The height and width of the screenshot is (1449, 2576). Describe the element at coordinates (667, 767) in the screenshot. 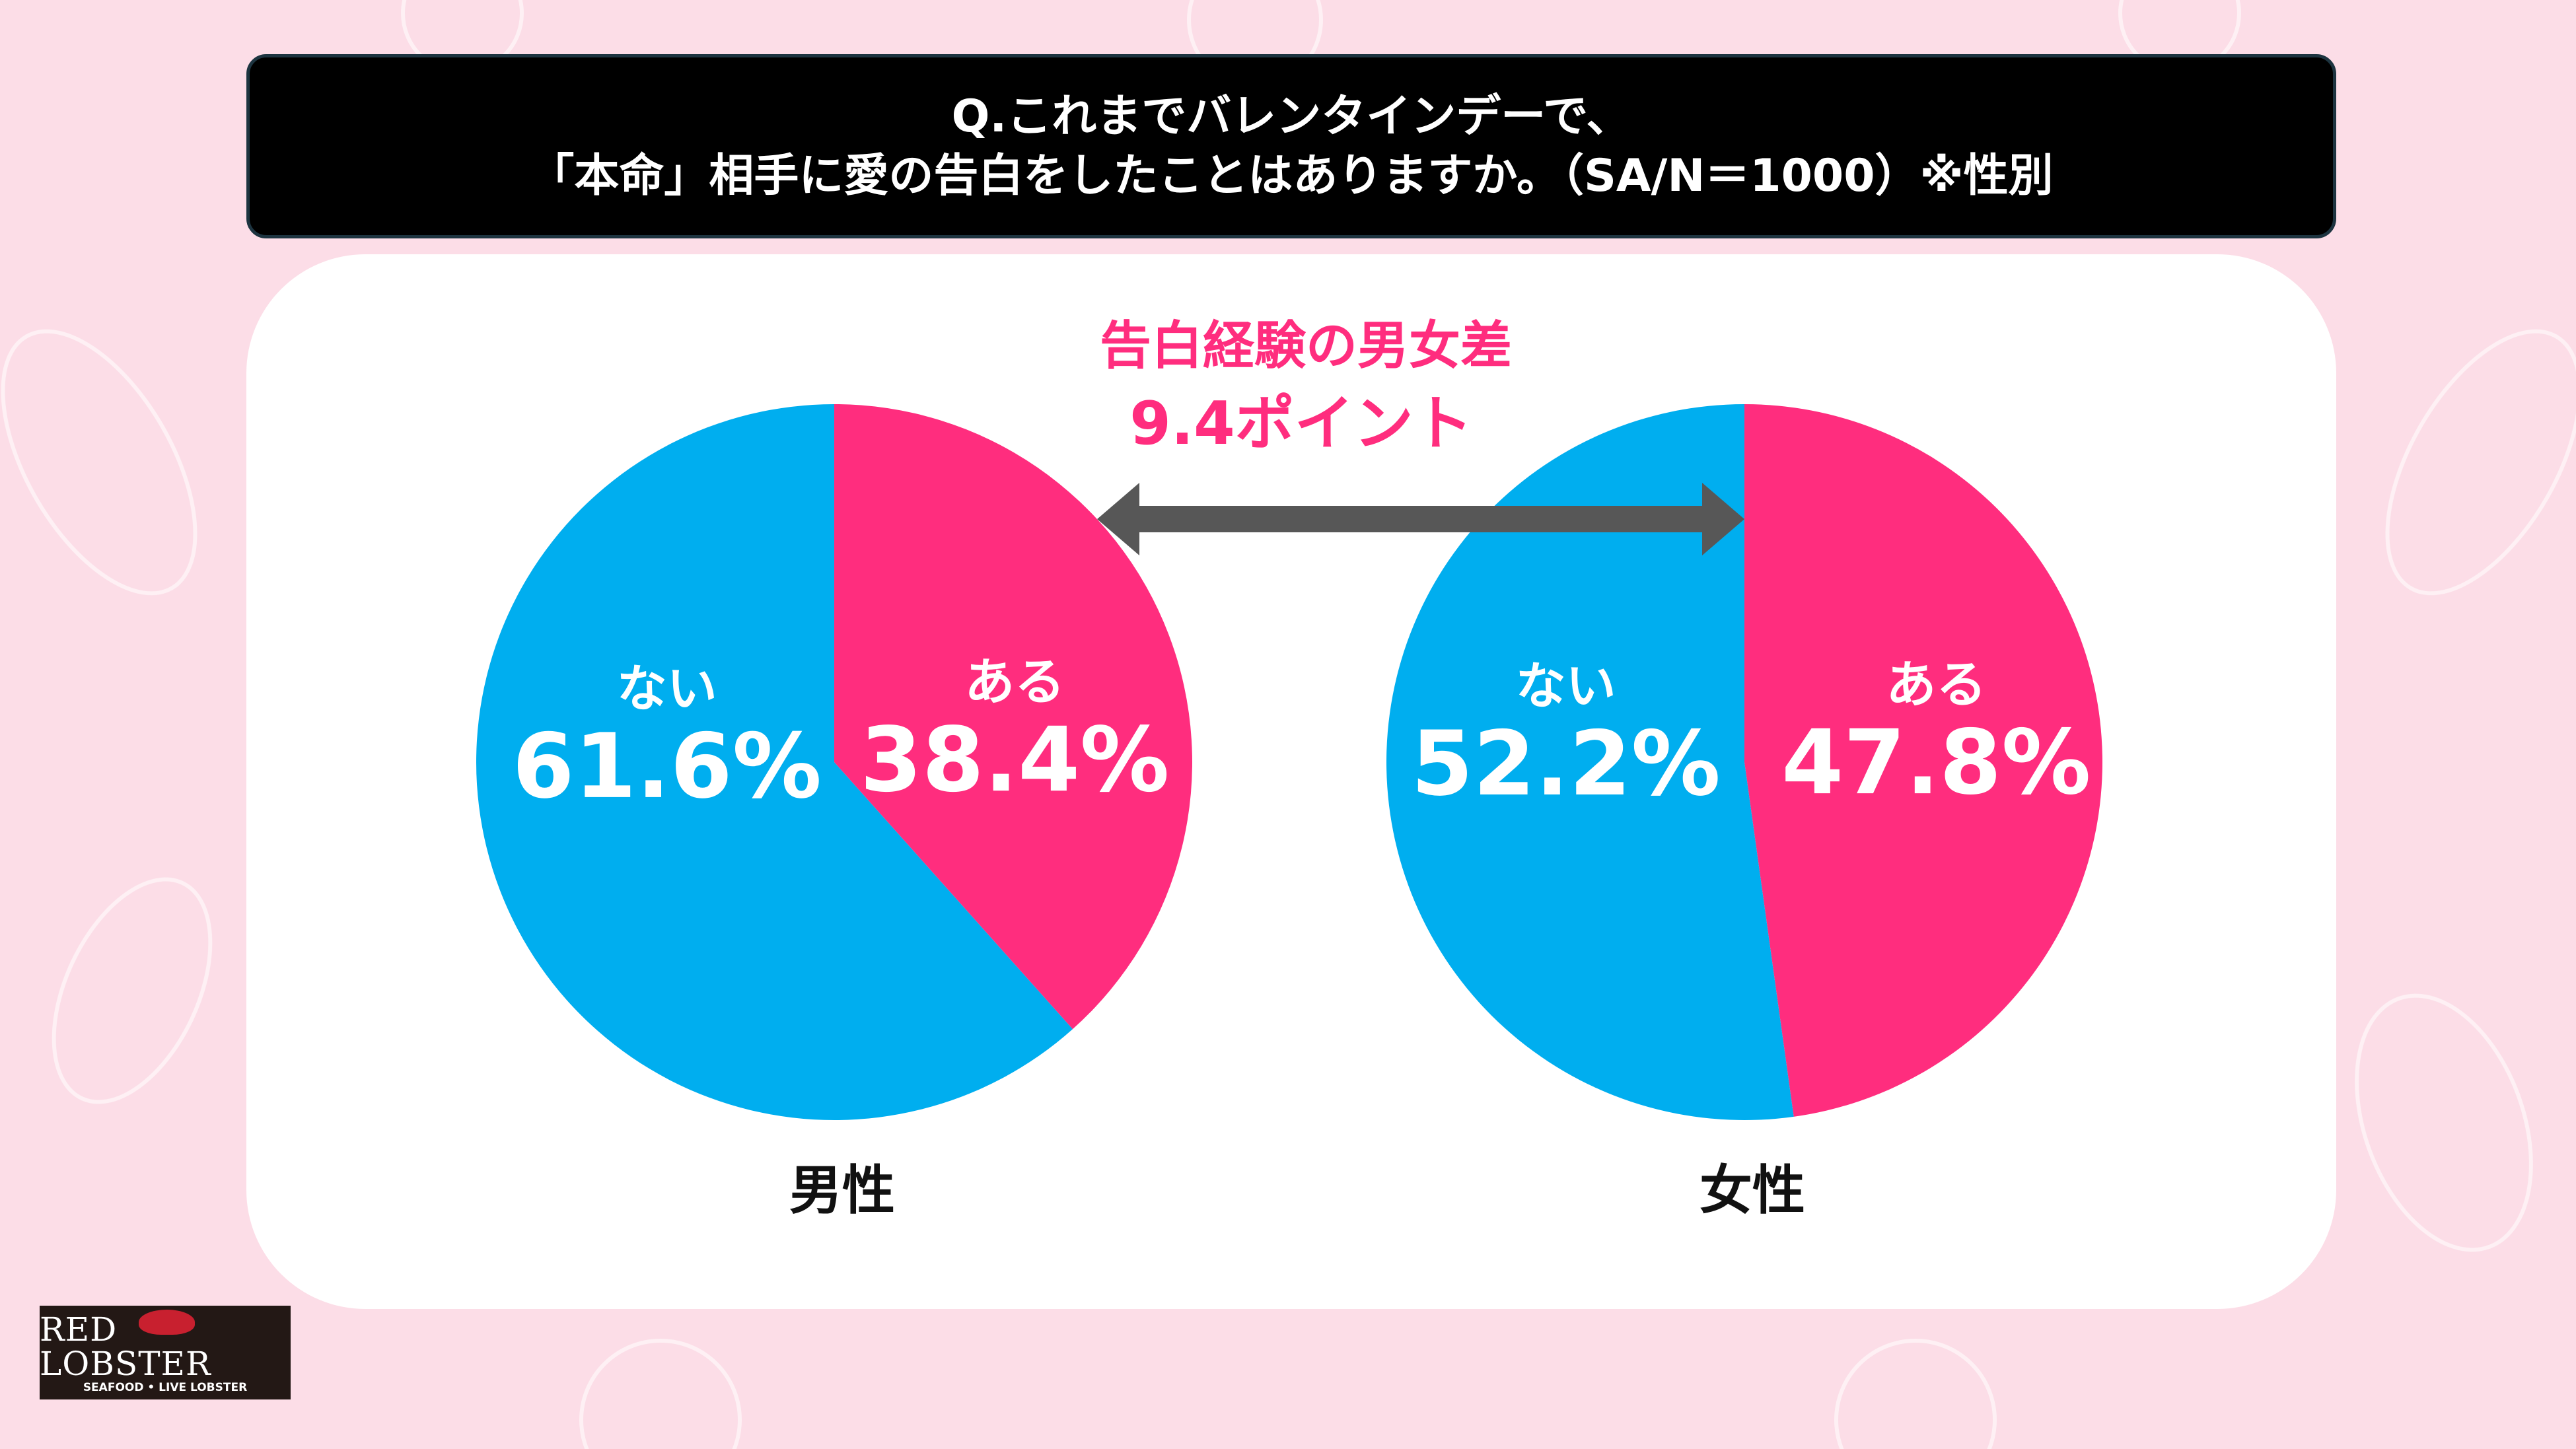

I see `slice-value-label: 61.6%` at that location.